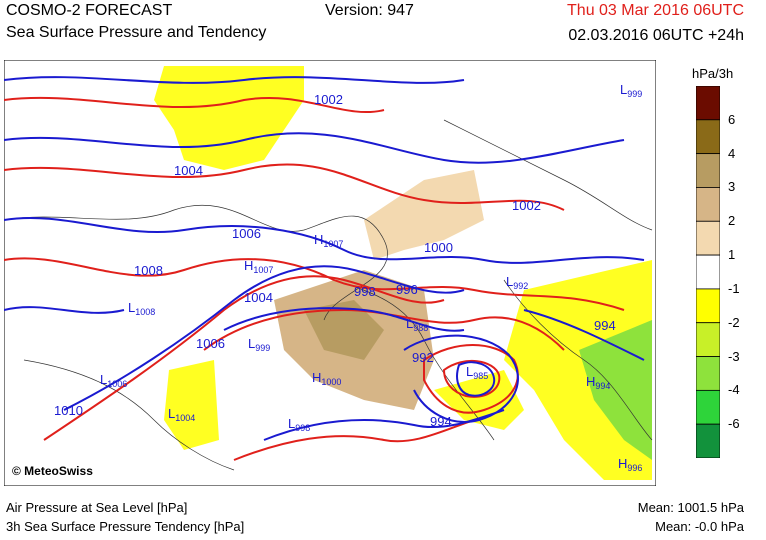 The height and width of the screenshot is (540, 766). I want to click on mean-tendency: Mean: -0.0 hPa, so click(699, 526).